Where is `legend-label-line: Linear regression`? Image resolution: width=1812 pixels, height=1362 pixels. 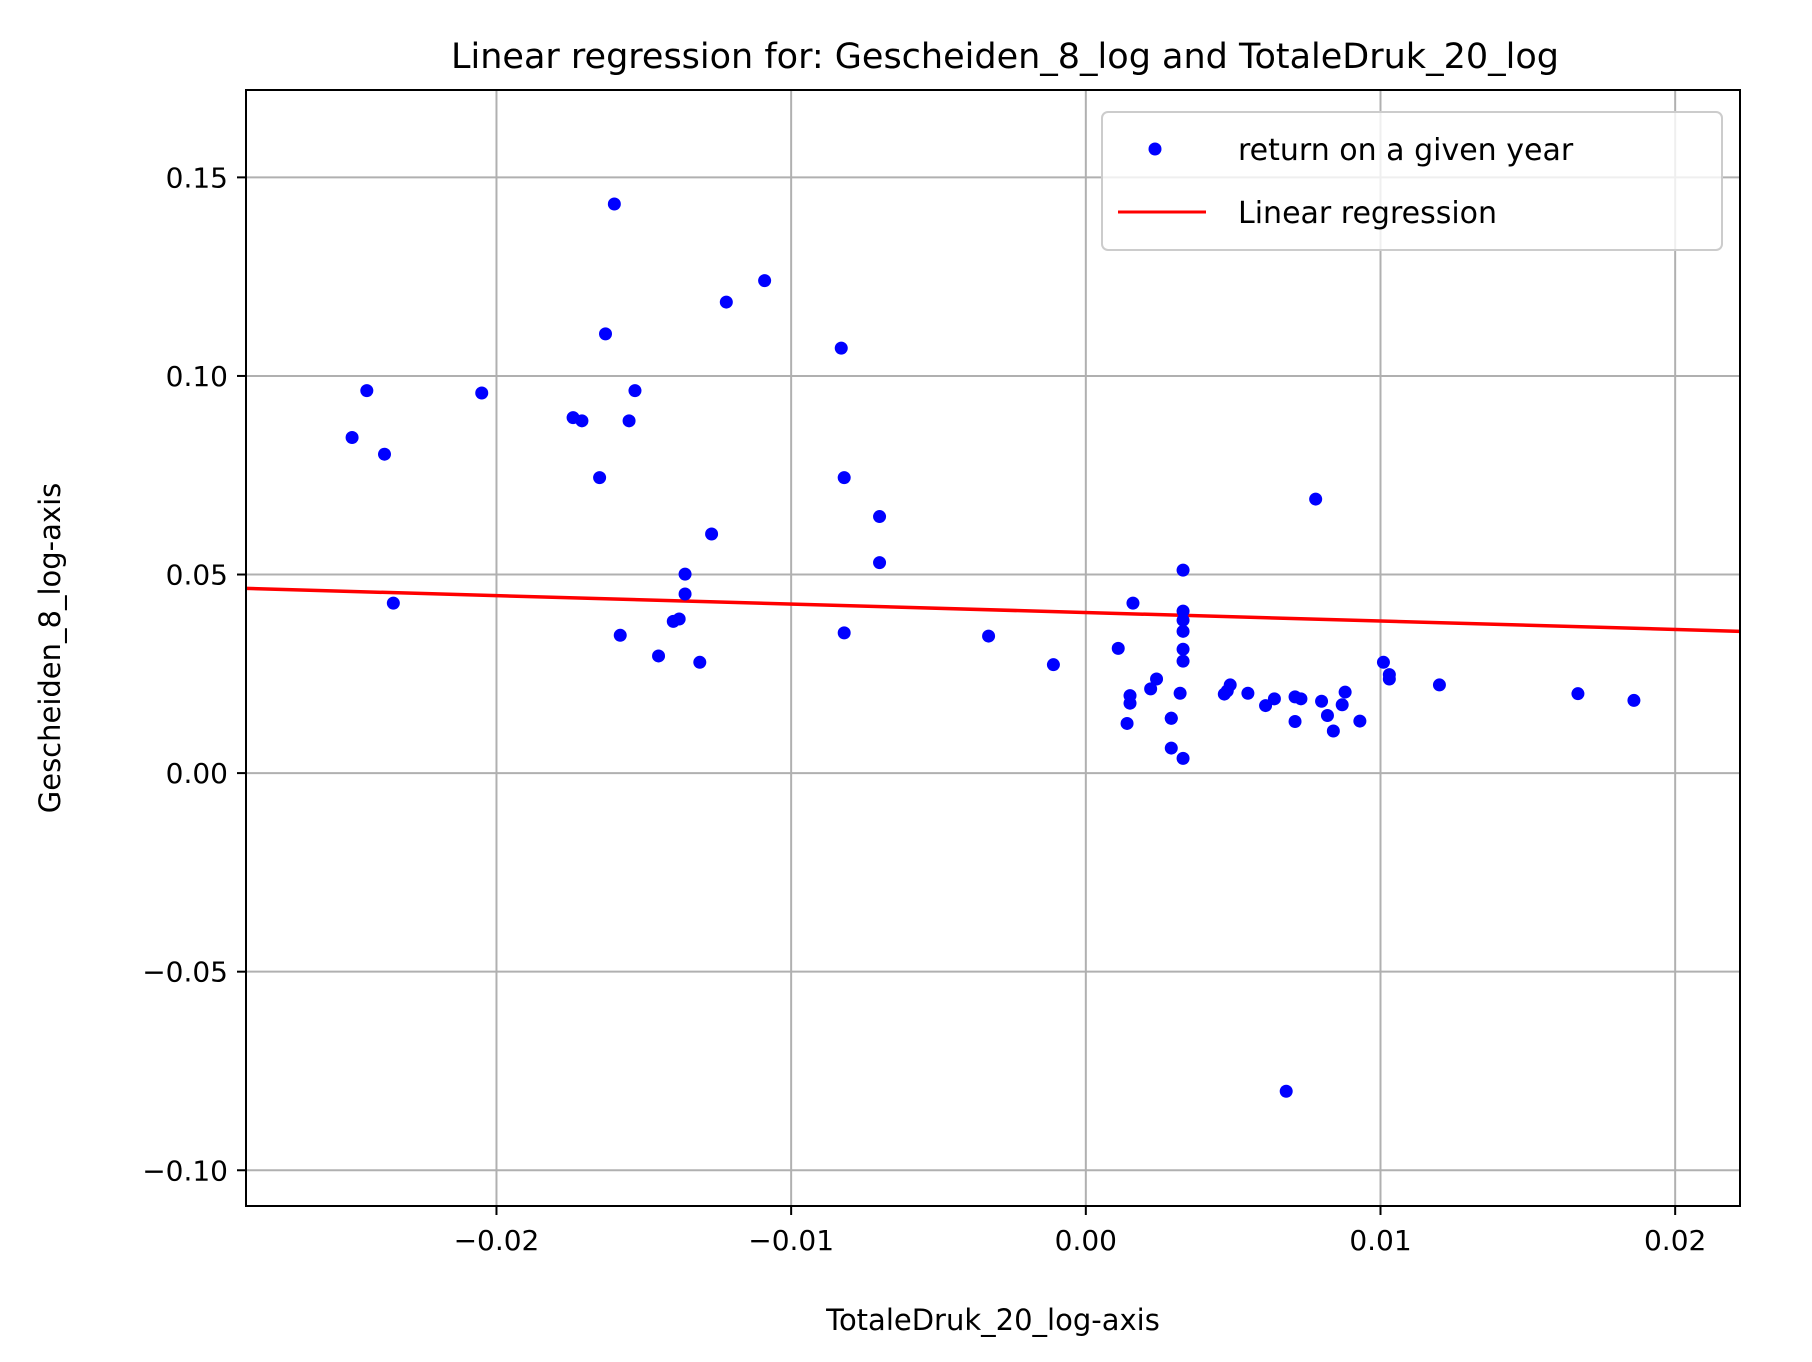
legend-label-line: Linear regression is located at coordinates (1367, 213).